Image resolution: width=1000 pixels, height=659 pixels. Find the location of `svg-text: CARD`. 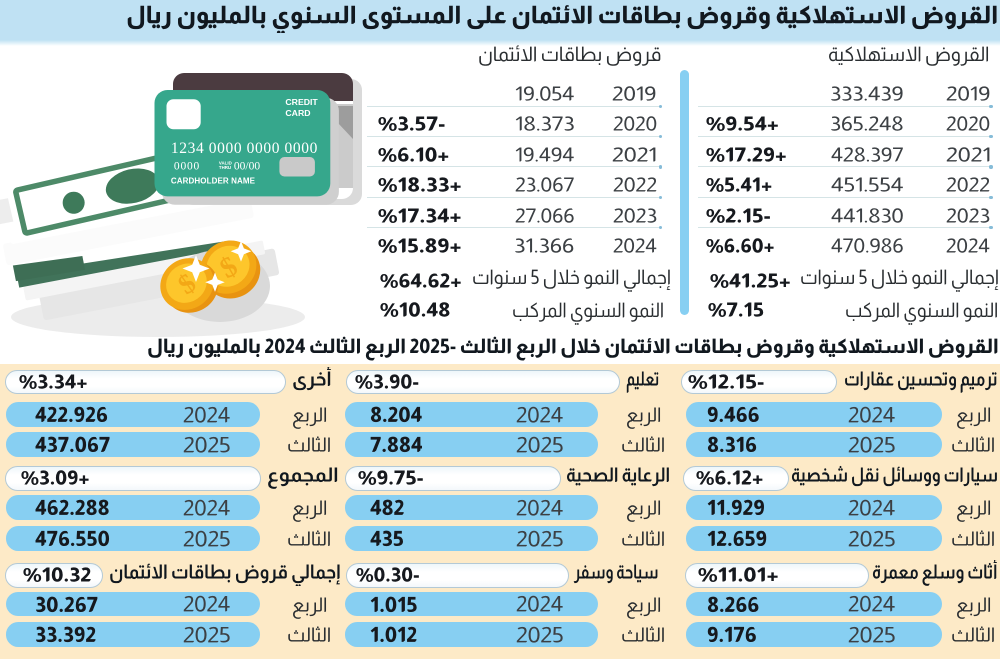

svg-text: CARD is located at coordinates (297, 113).